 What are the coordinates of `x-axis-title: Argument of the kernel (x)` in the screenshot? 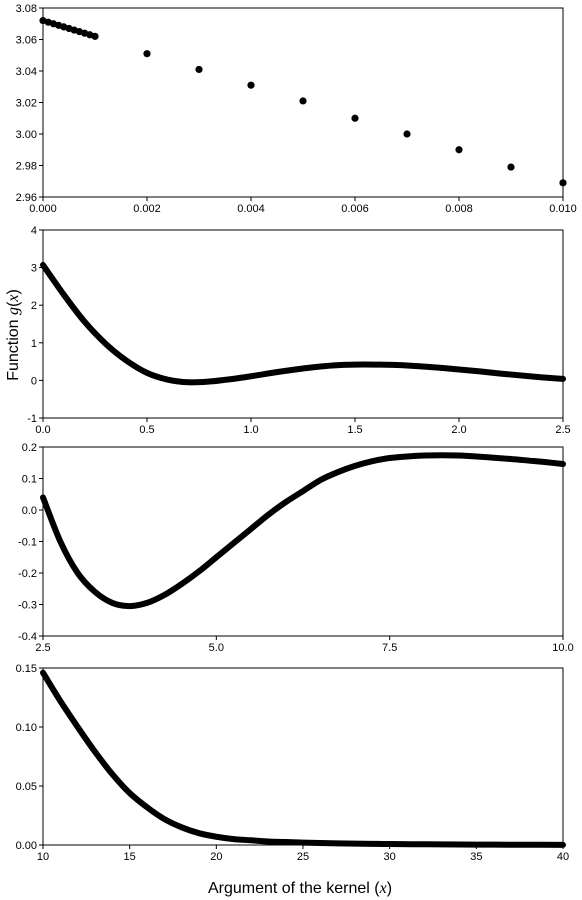 It's located at (300, 888).